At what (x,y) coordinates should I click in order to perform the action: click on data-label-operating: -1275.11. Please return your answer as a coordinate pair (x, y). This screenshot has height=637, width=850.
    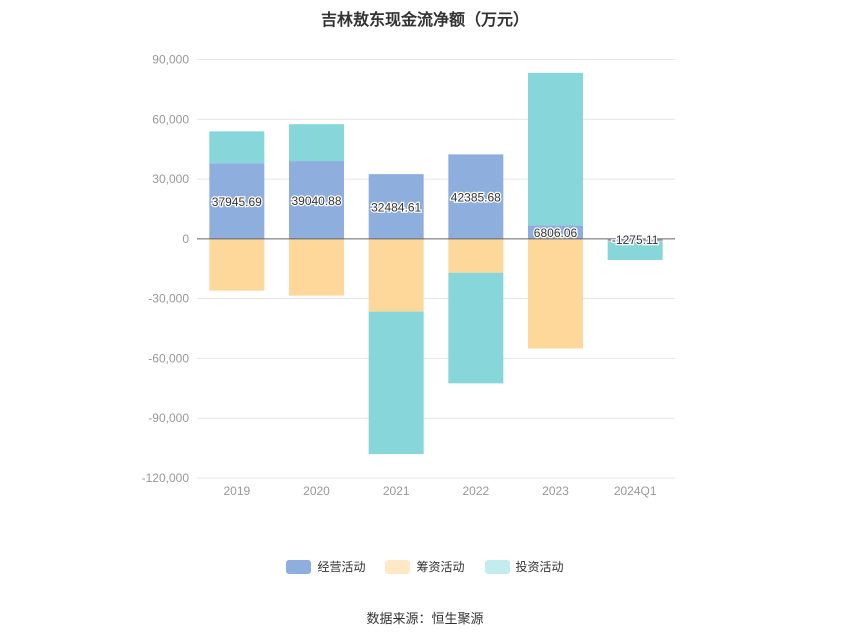
    Looking at the image, I should click on (635, 240).